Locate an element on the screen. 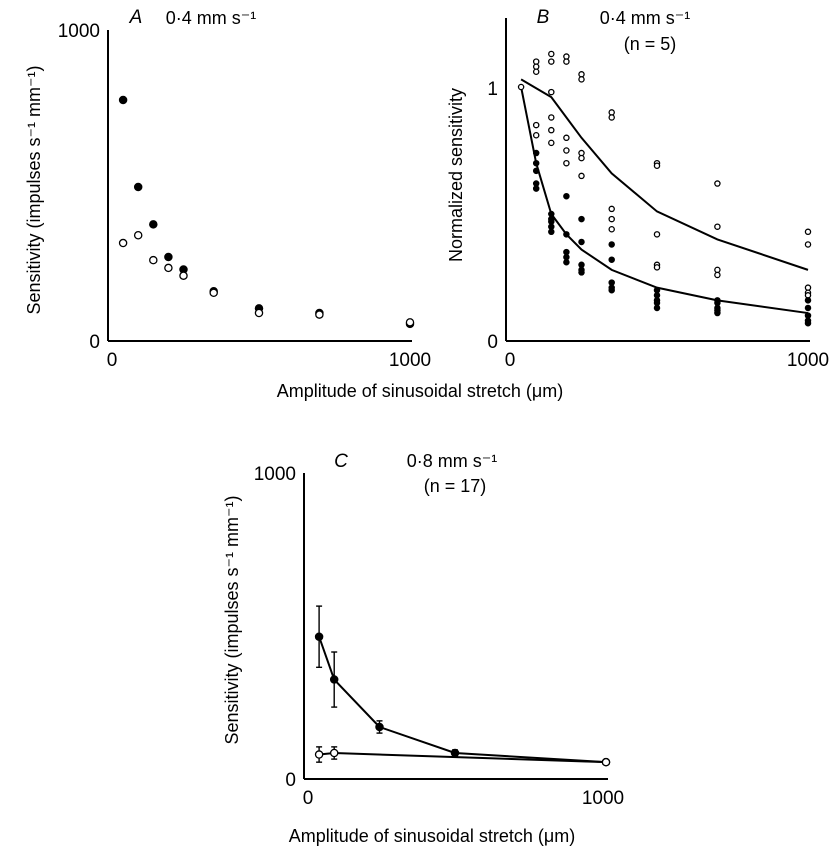  panel-c-speed-label: 0·8 mm s⁻¹ is located at coordinates (452, 461).